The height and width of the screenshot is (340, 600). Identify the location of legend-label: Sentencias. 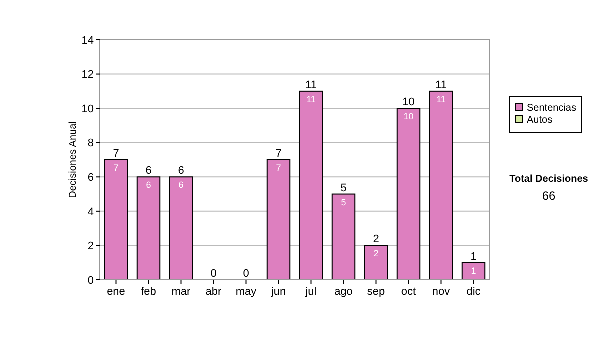
(551, 108).